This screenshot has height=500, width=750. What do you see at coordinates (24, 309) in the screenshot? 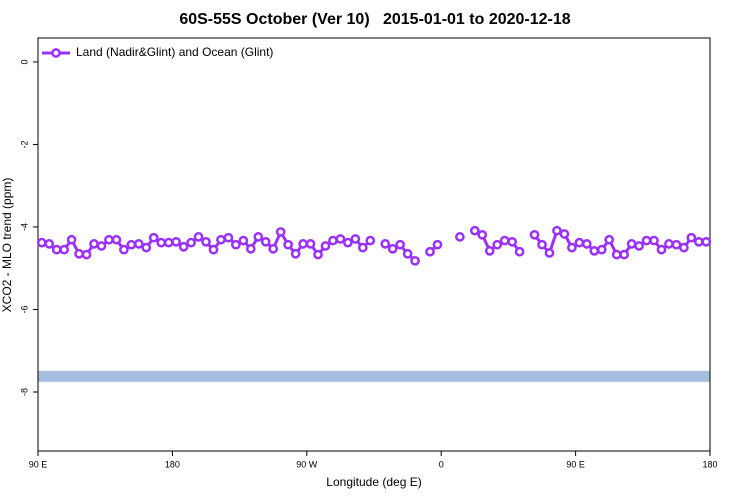
I see `y-tick-label: -6` at bounding box center [24, 309].